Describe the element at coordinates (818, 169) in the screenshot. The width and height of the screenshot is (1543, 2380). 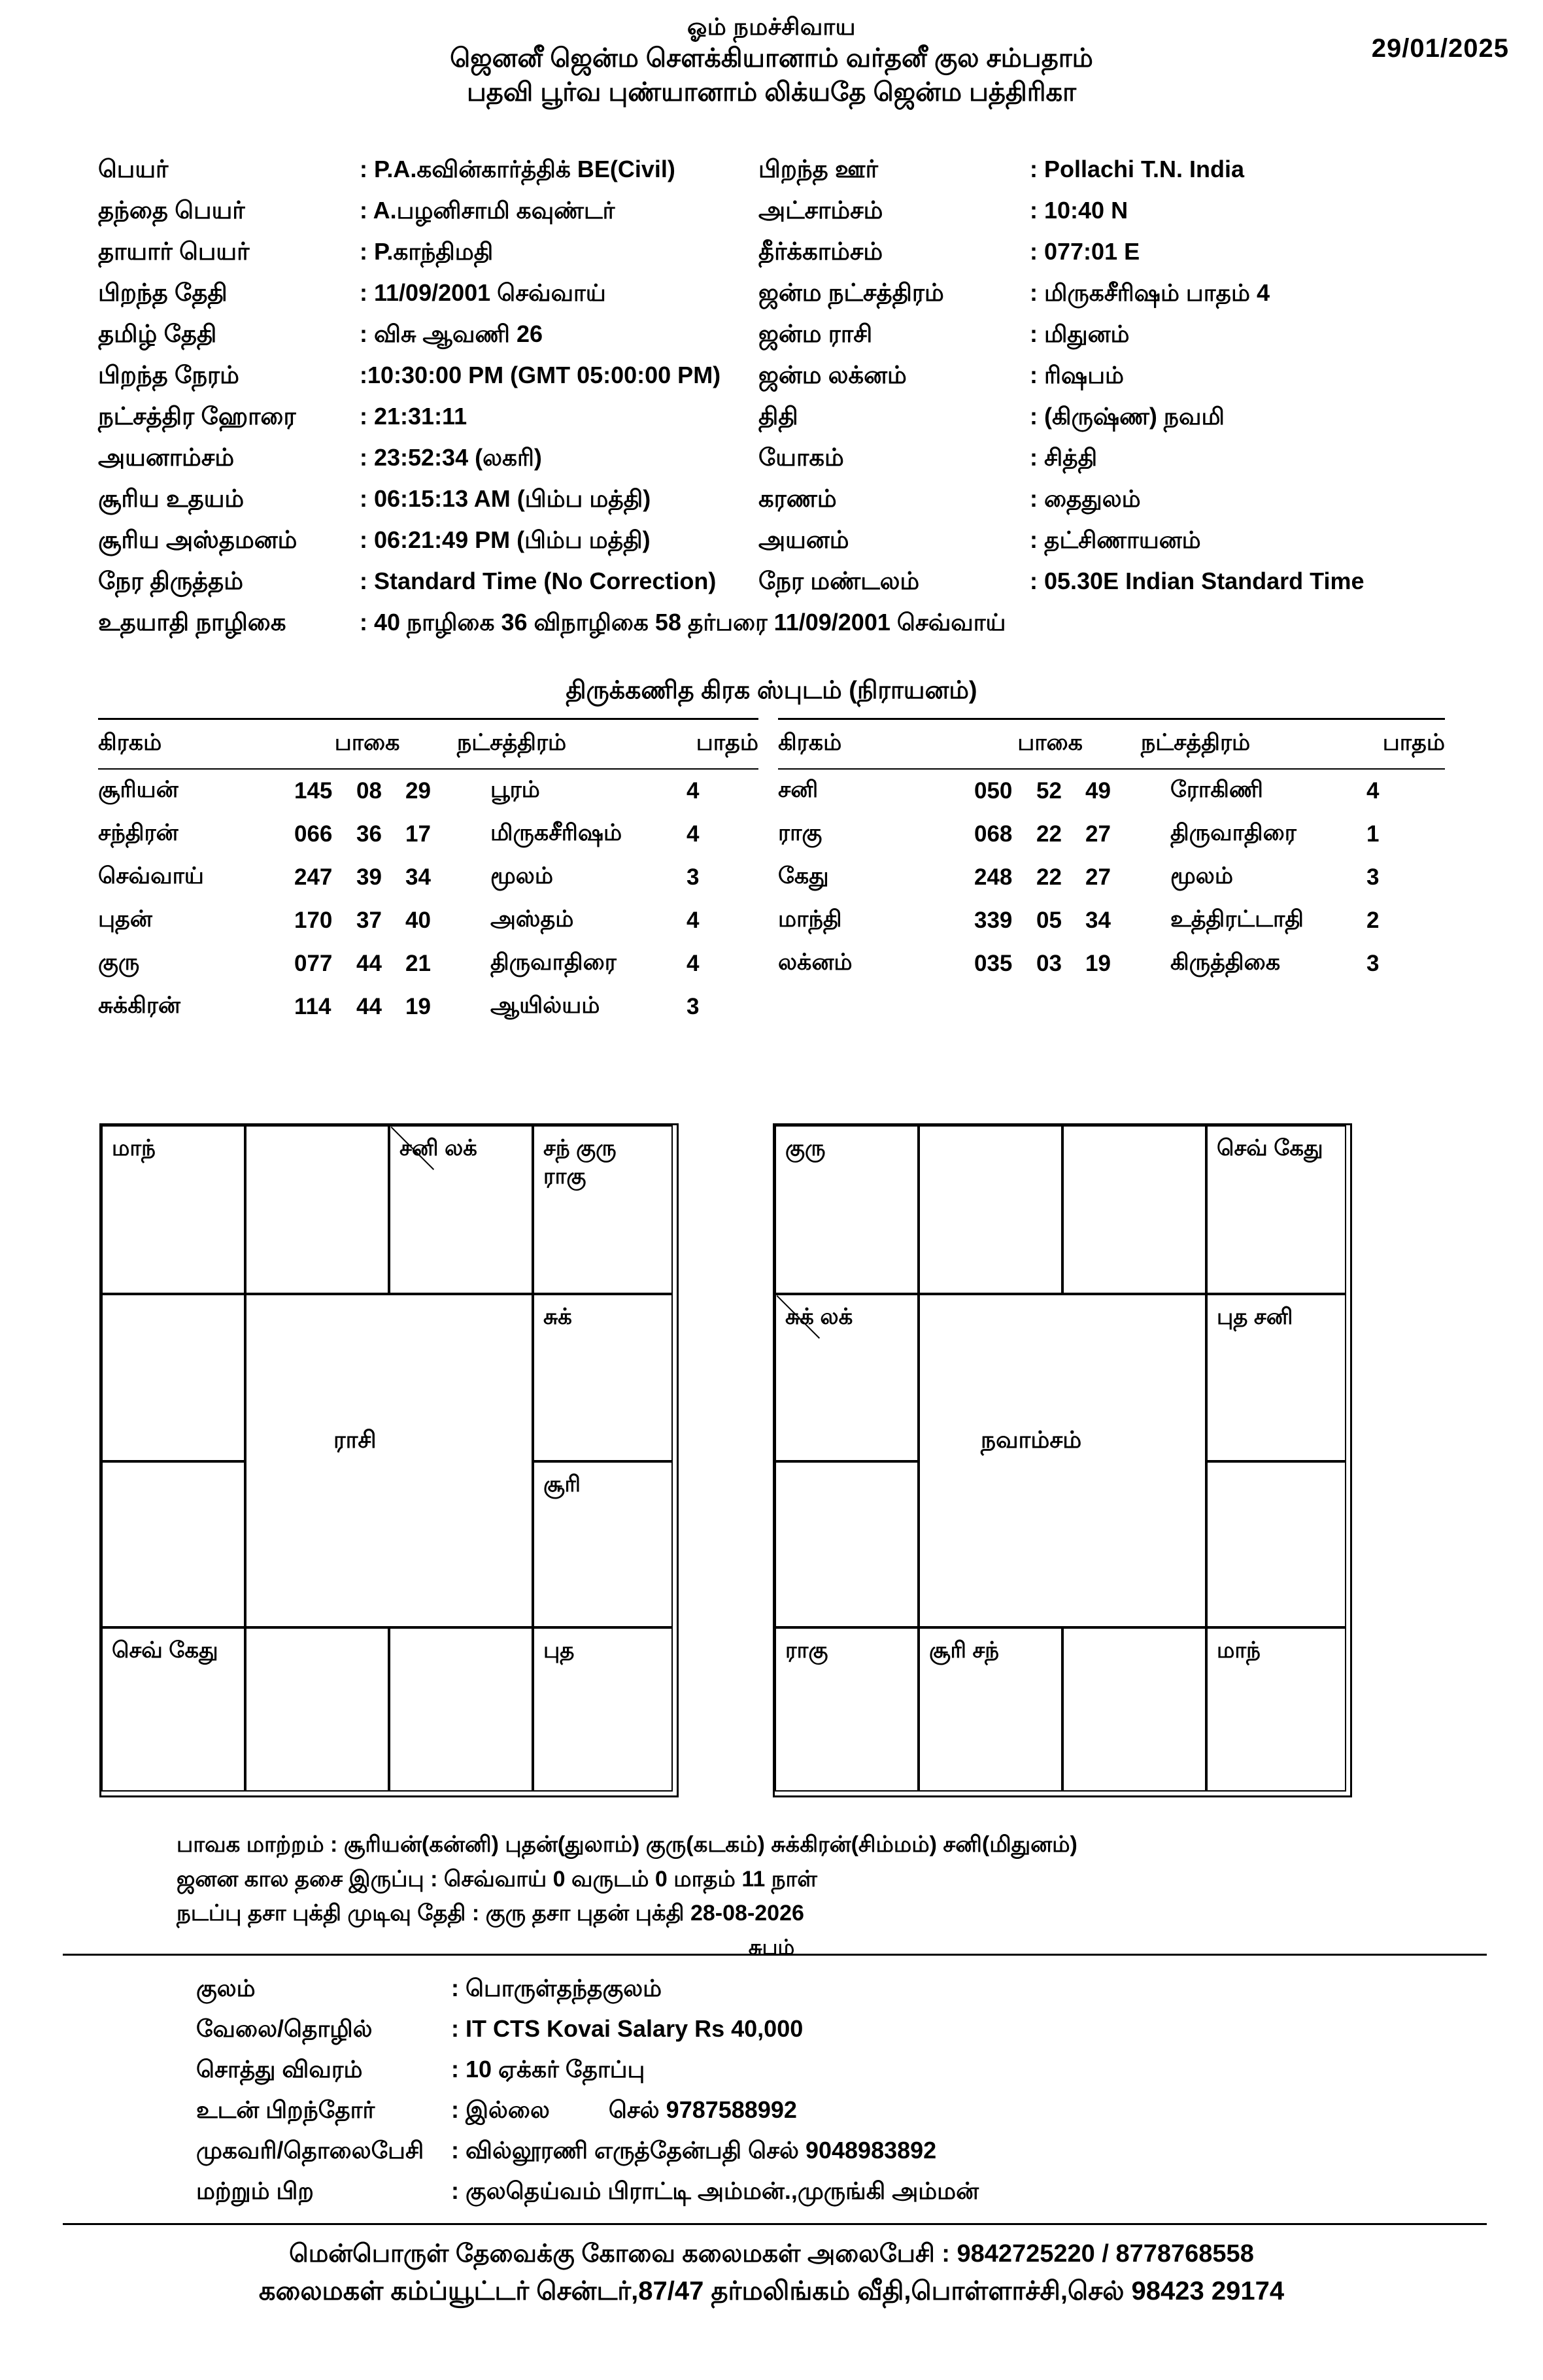
I see `detail-label: பிறந்த ஊர்` at that location.